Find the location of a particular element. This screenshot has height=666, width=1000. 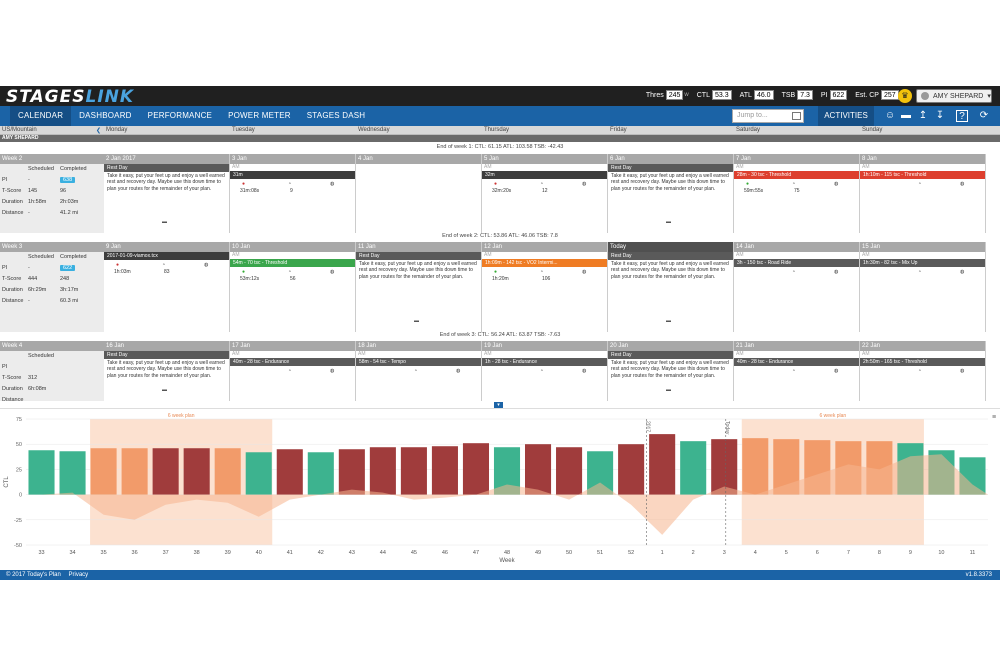

user-name: AMY SHEPARD is located at coordinates (958, 96).